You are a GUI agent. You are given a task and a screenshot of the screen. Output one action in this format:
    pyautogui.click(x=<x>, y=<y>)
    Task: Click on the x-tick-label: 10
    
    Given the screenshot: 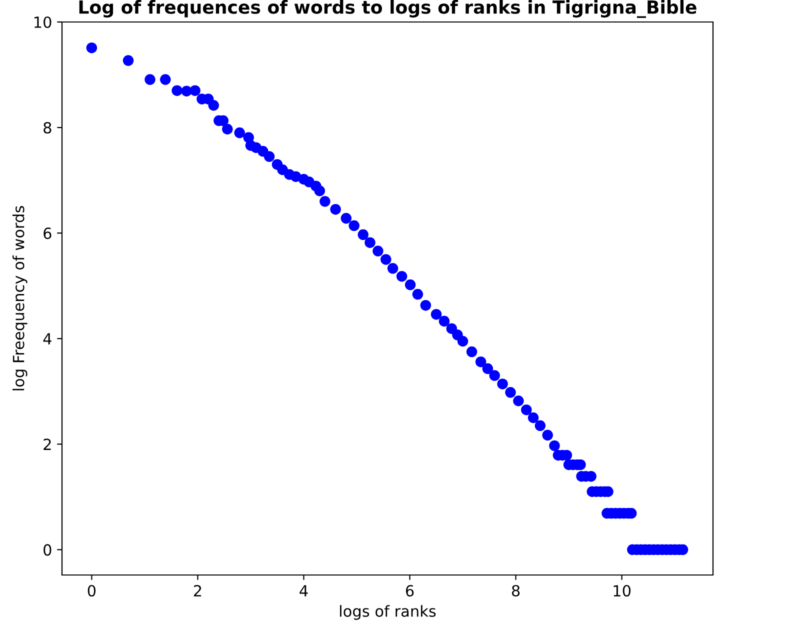 What is the action you would take?
    pyautogui.click(x=622, y=590)
    